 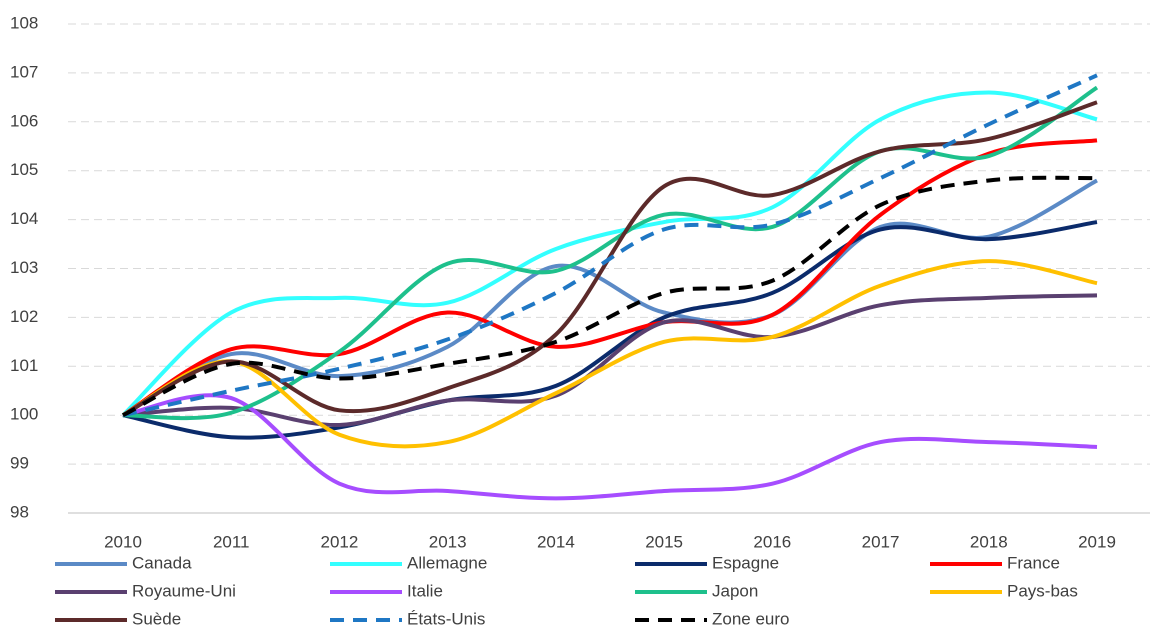 What do you see at coordinates (448, 541) in the screenshot?
I see `x-tick-label: 2013` at bounding box center [448, 541].